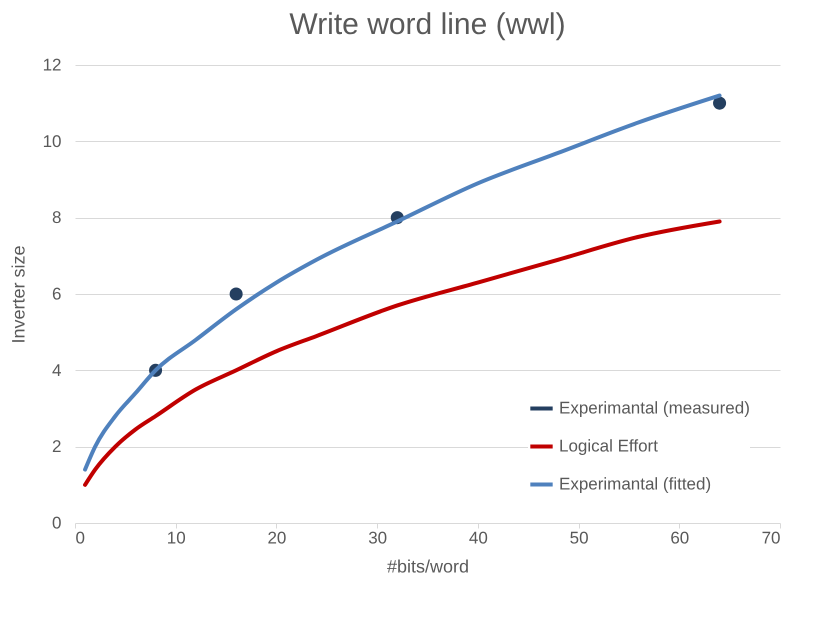 The width and height of the screenshot is (813, 617). Describe the element at coordinates (57, 218) in the screenshot. I see `y-tick-label: 8` at that location.